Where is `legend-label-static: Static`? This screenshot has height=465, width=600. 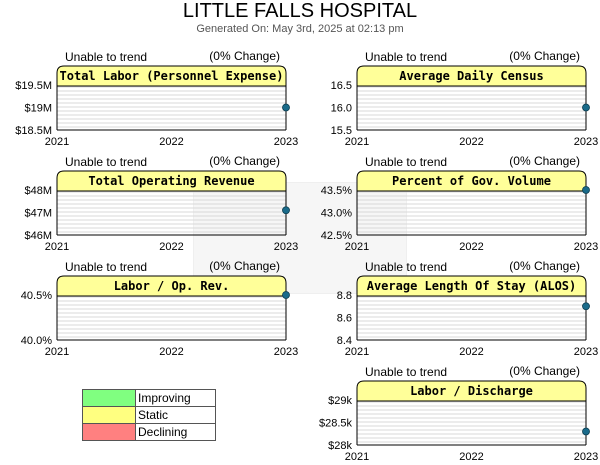
legend-label-static: Static is located at coordinates (175, 415).